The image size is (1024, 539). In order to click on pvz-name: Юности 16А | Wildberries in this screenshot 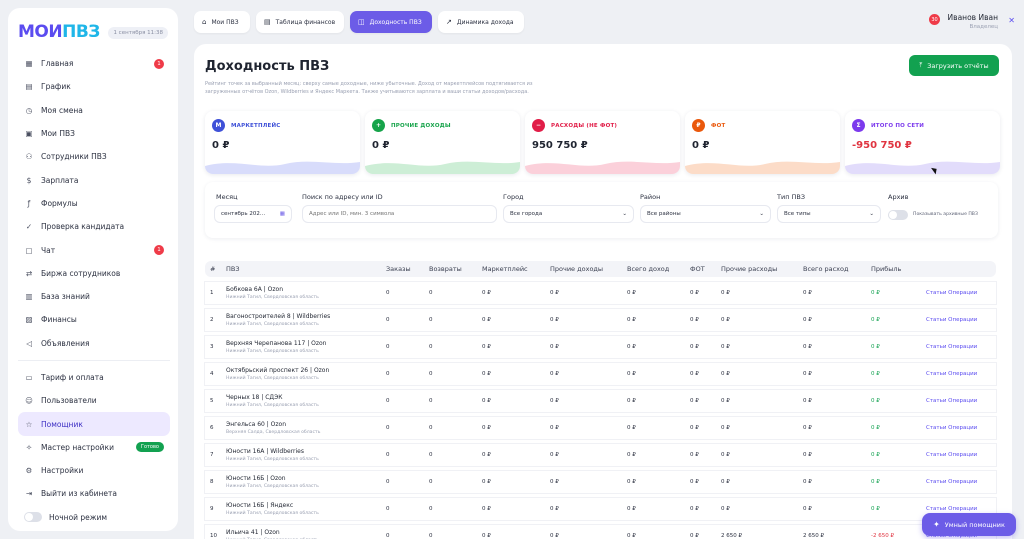, I will do `click(265, 451)`.